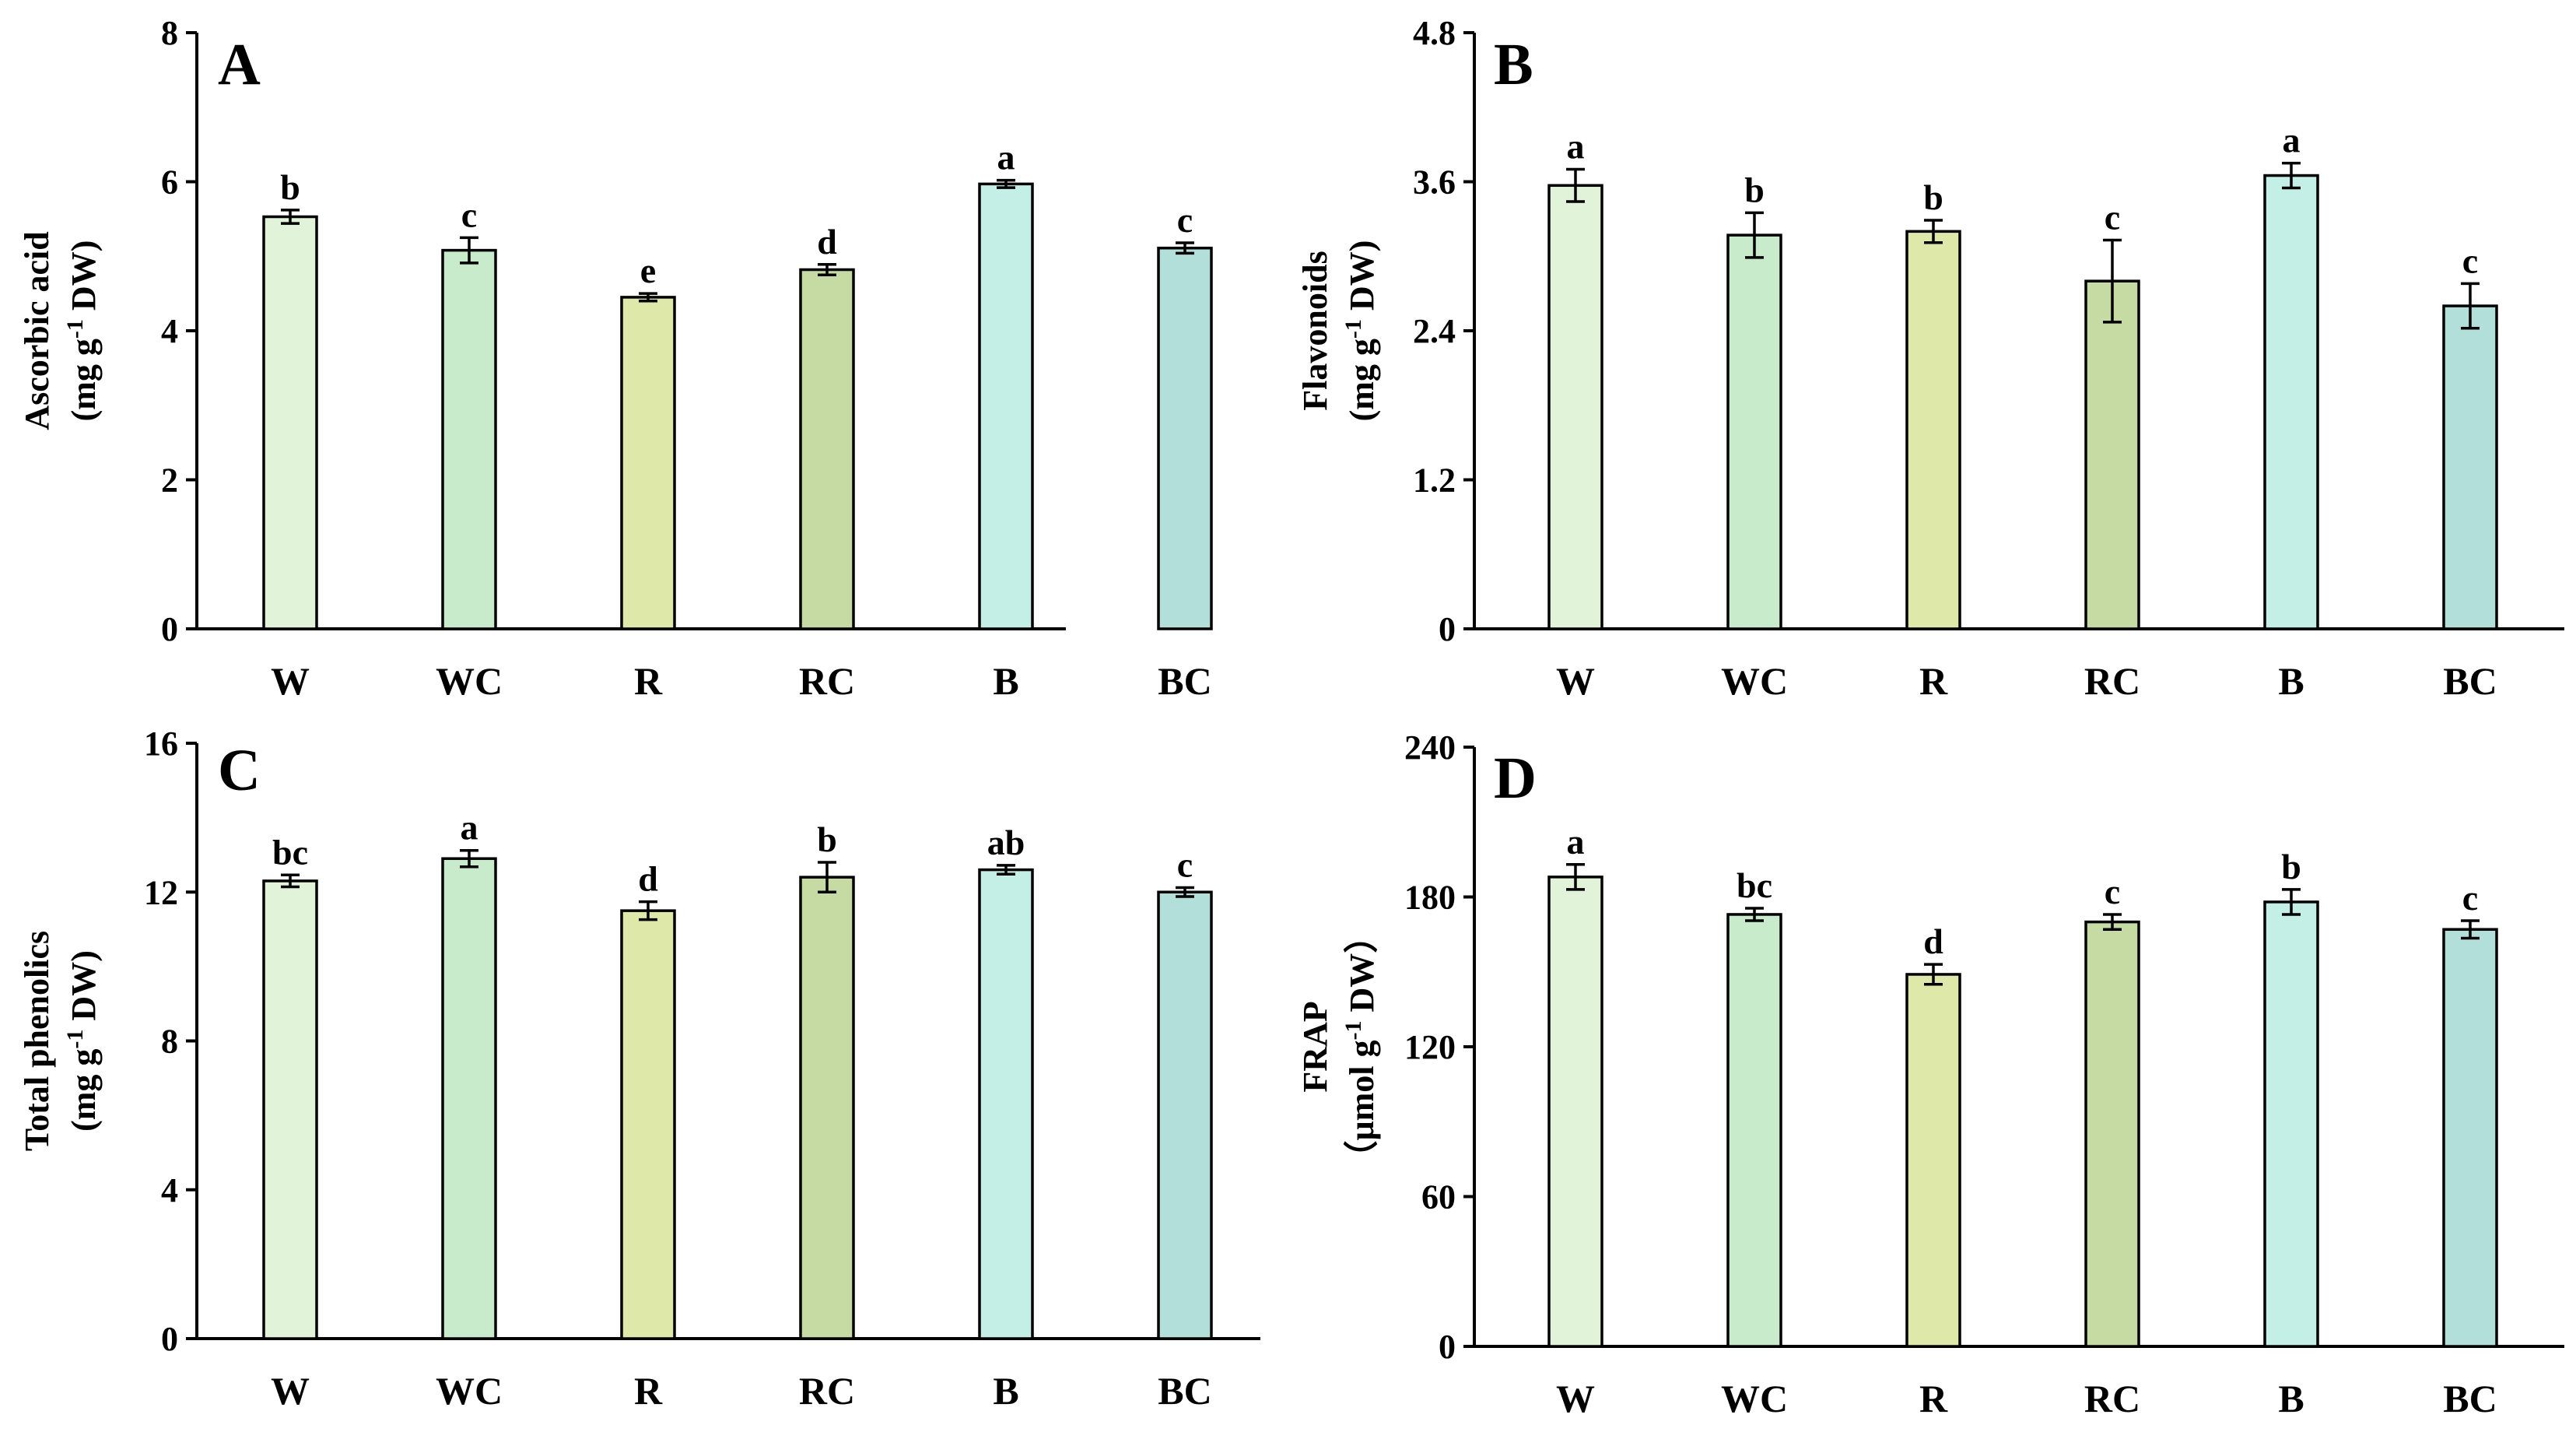 Image resolution: width=2576 pixels, height=1432 pixels. What do you see at coordinates (169, 1190) in the screenshot?
I see `y-tick-label: 4` at bounding box center [169, 1190].